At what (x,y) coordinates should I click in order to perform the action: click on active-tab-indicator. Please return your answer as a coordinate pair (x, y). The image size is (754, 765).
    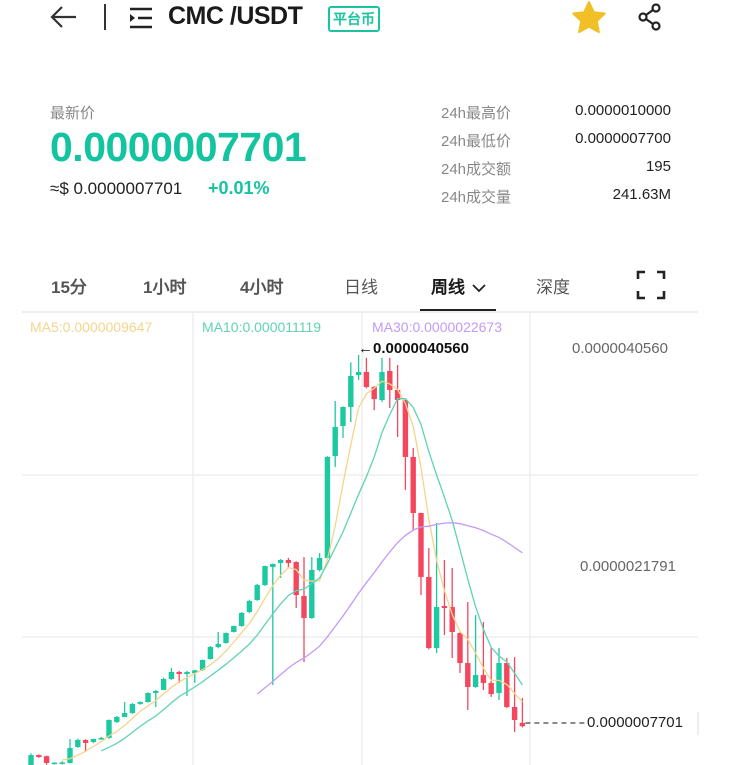
    Looking at the image, I should click on (458, 310).